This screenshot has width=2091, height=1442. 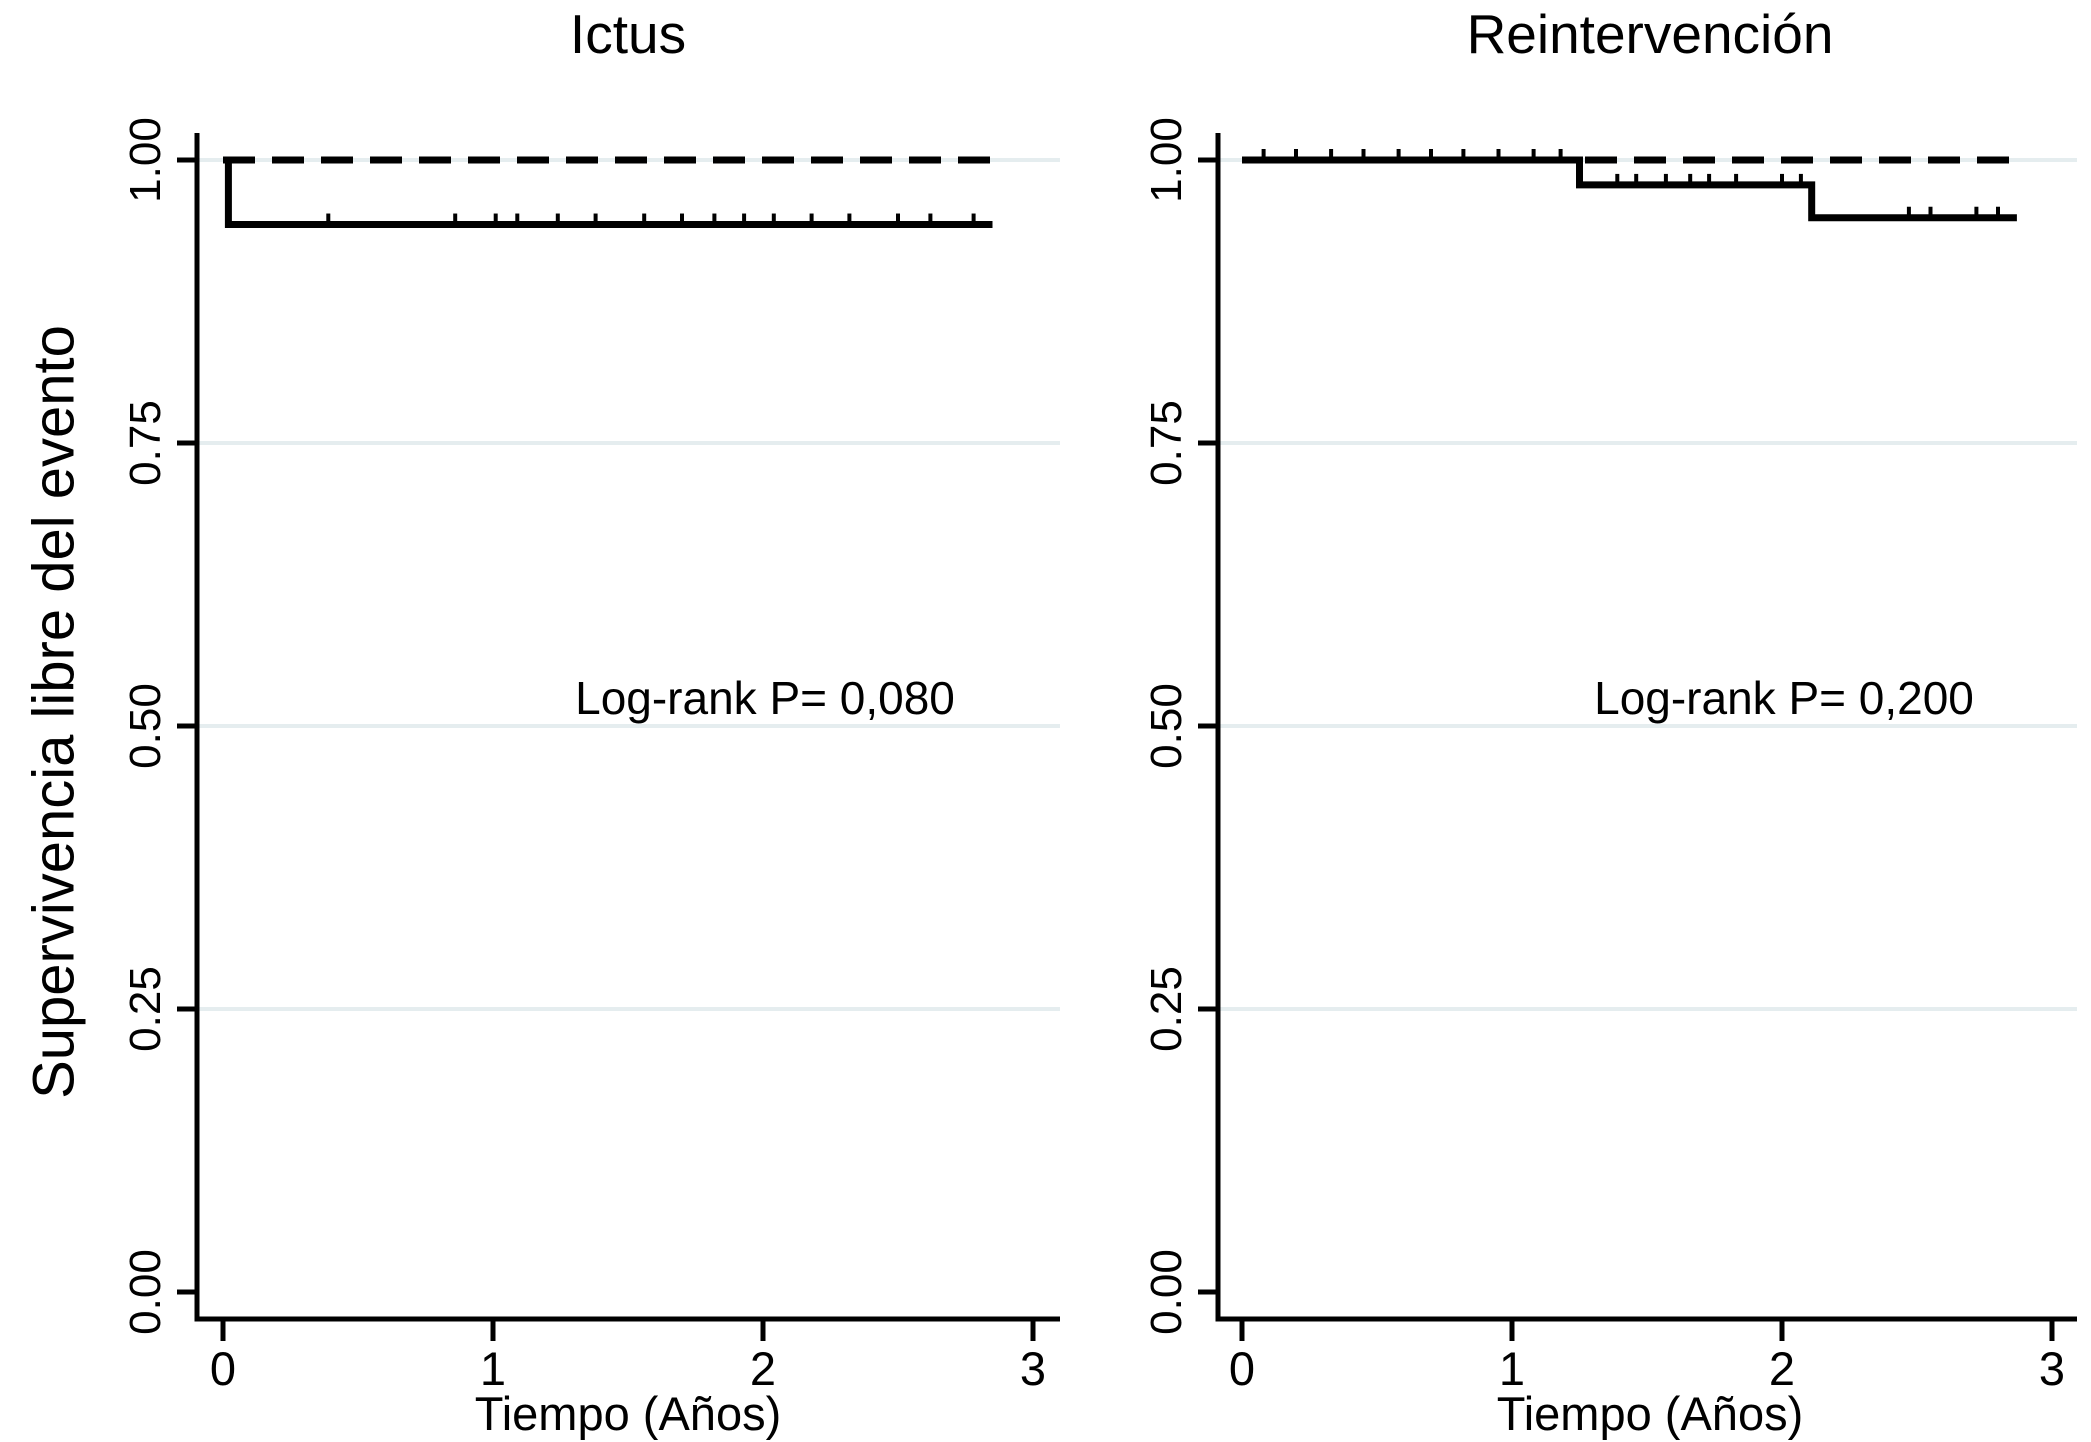 What do you see at coordinates (628, 34) in the screenshot?
I see `panel-title-ictus: Ictus` at bounding box center [628, 34].